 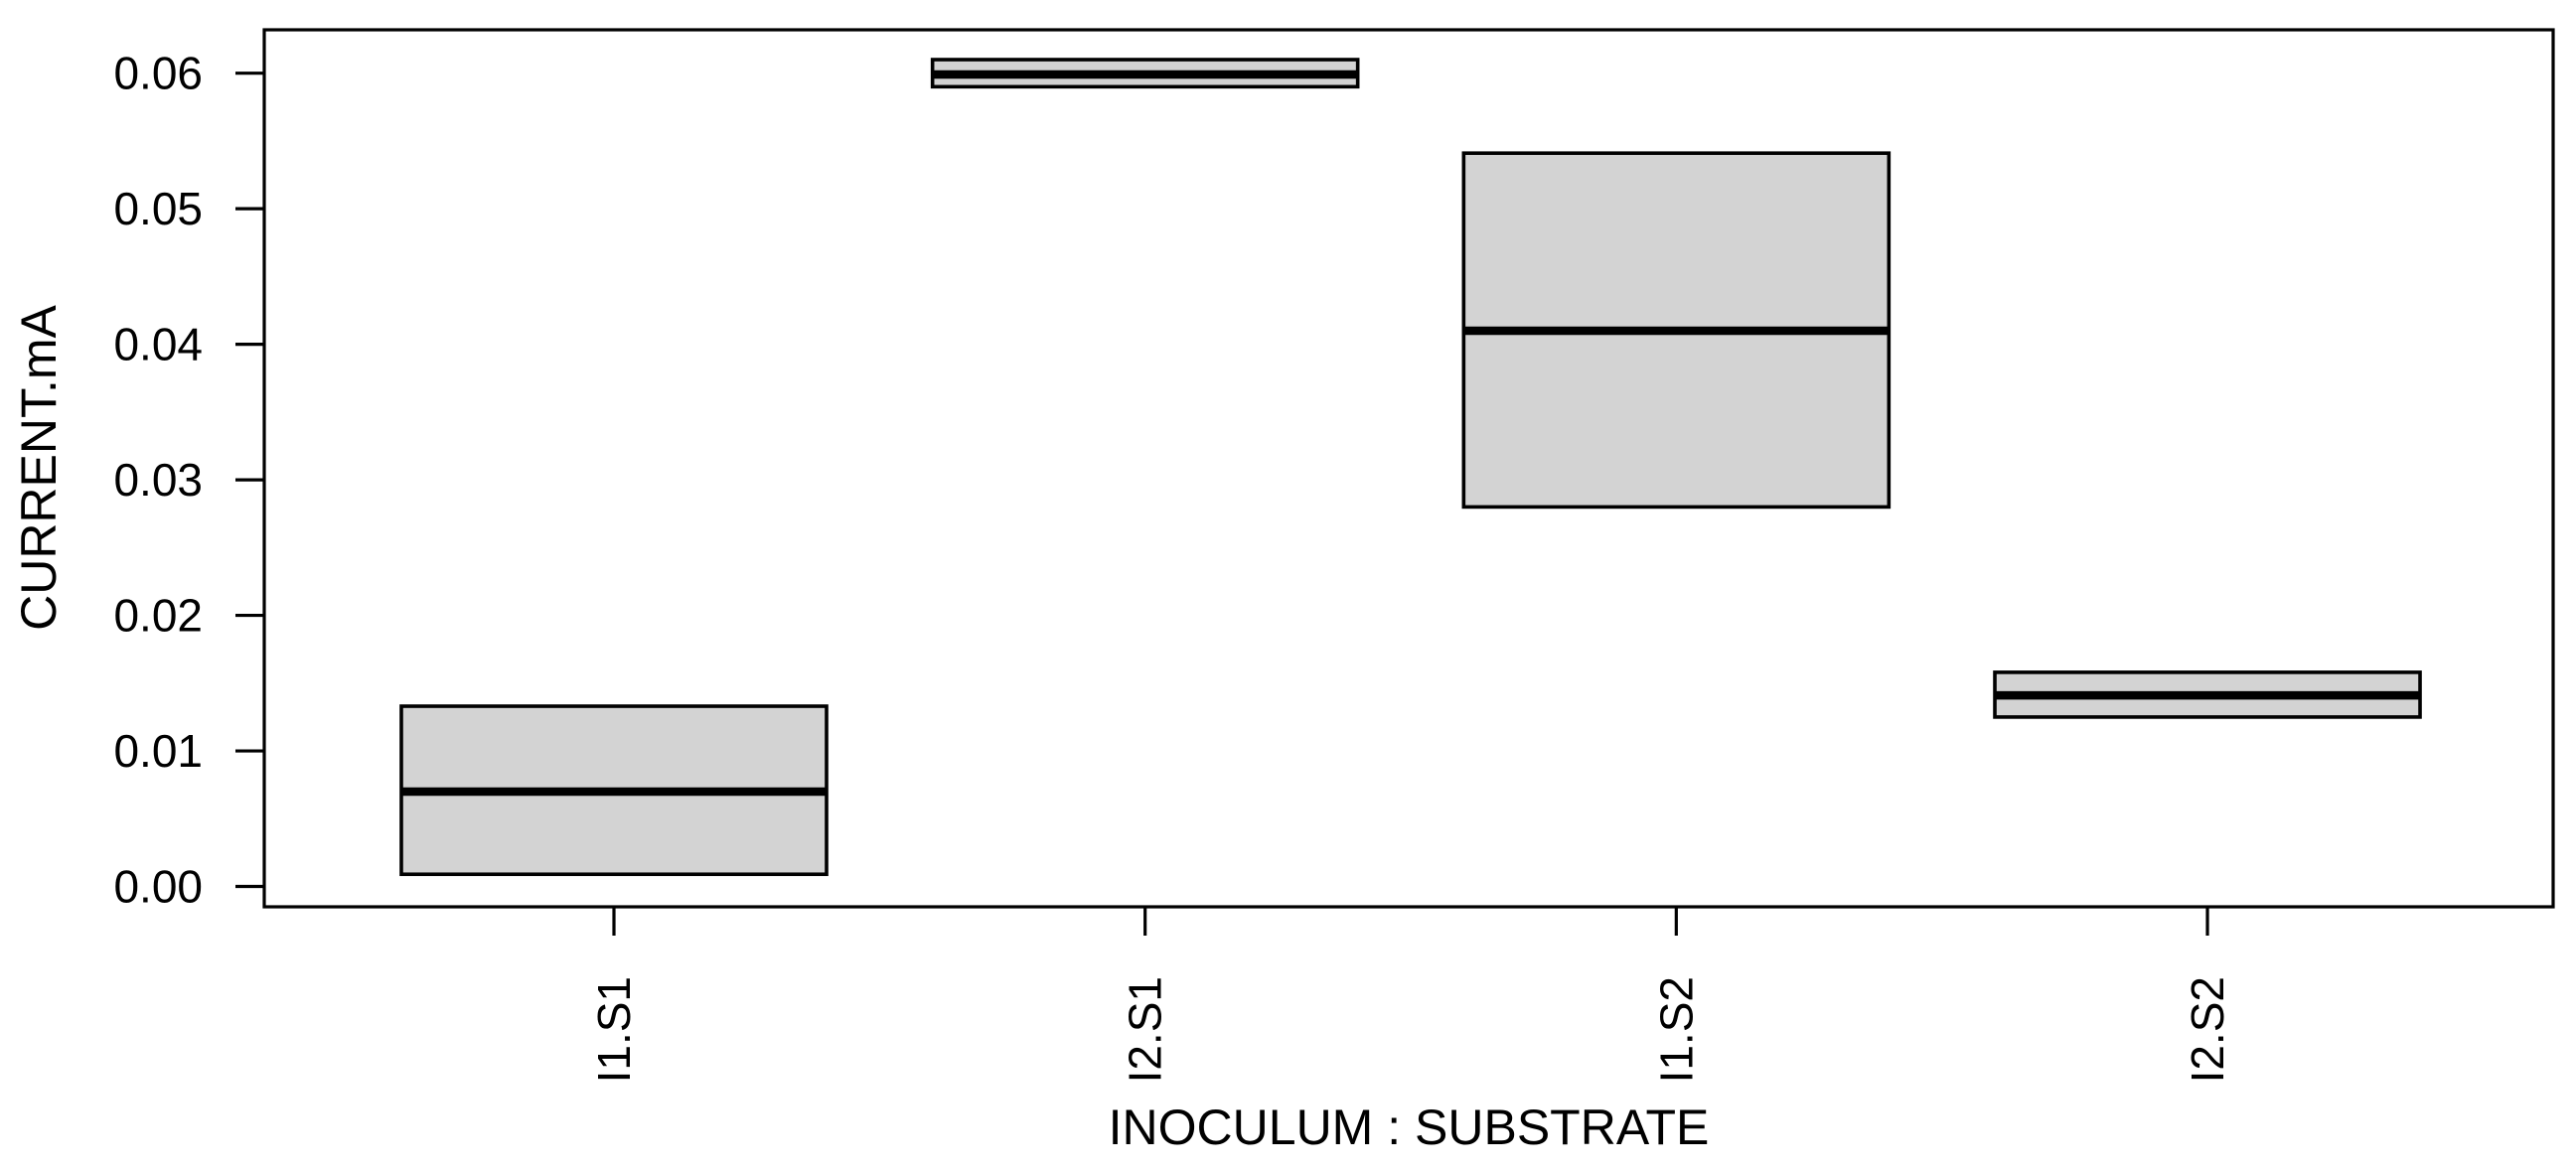 I want to click on y-tick-label: 0.03, so click(x=158, y=480).